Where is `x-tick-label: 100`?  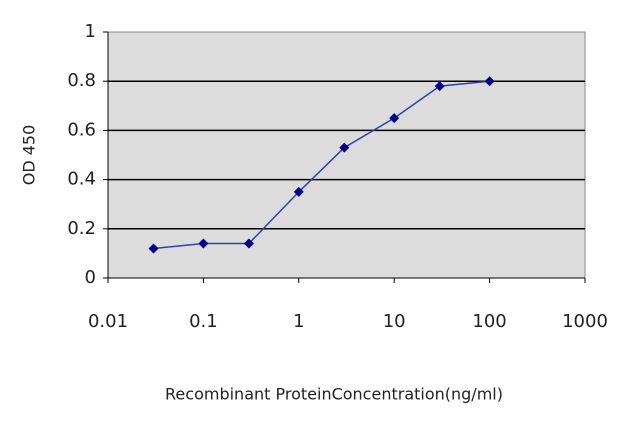
x-tick-label: 100 is located at coordinates (489, 321).